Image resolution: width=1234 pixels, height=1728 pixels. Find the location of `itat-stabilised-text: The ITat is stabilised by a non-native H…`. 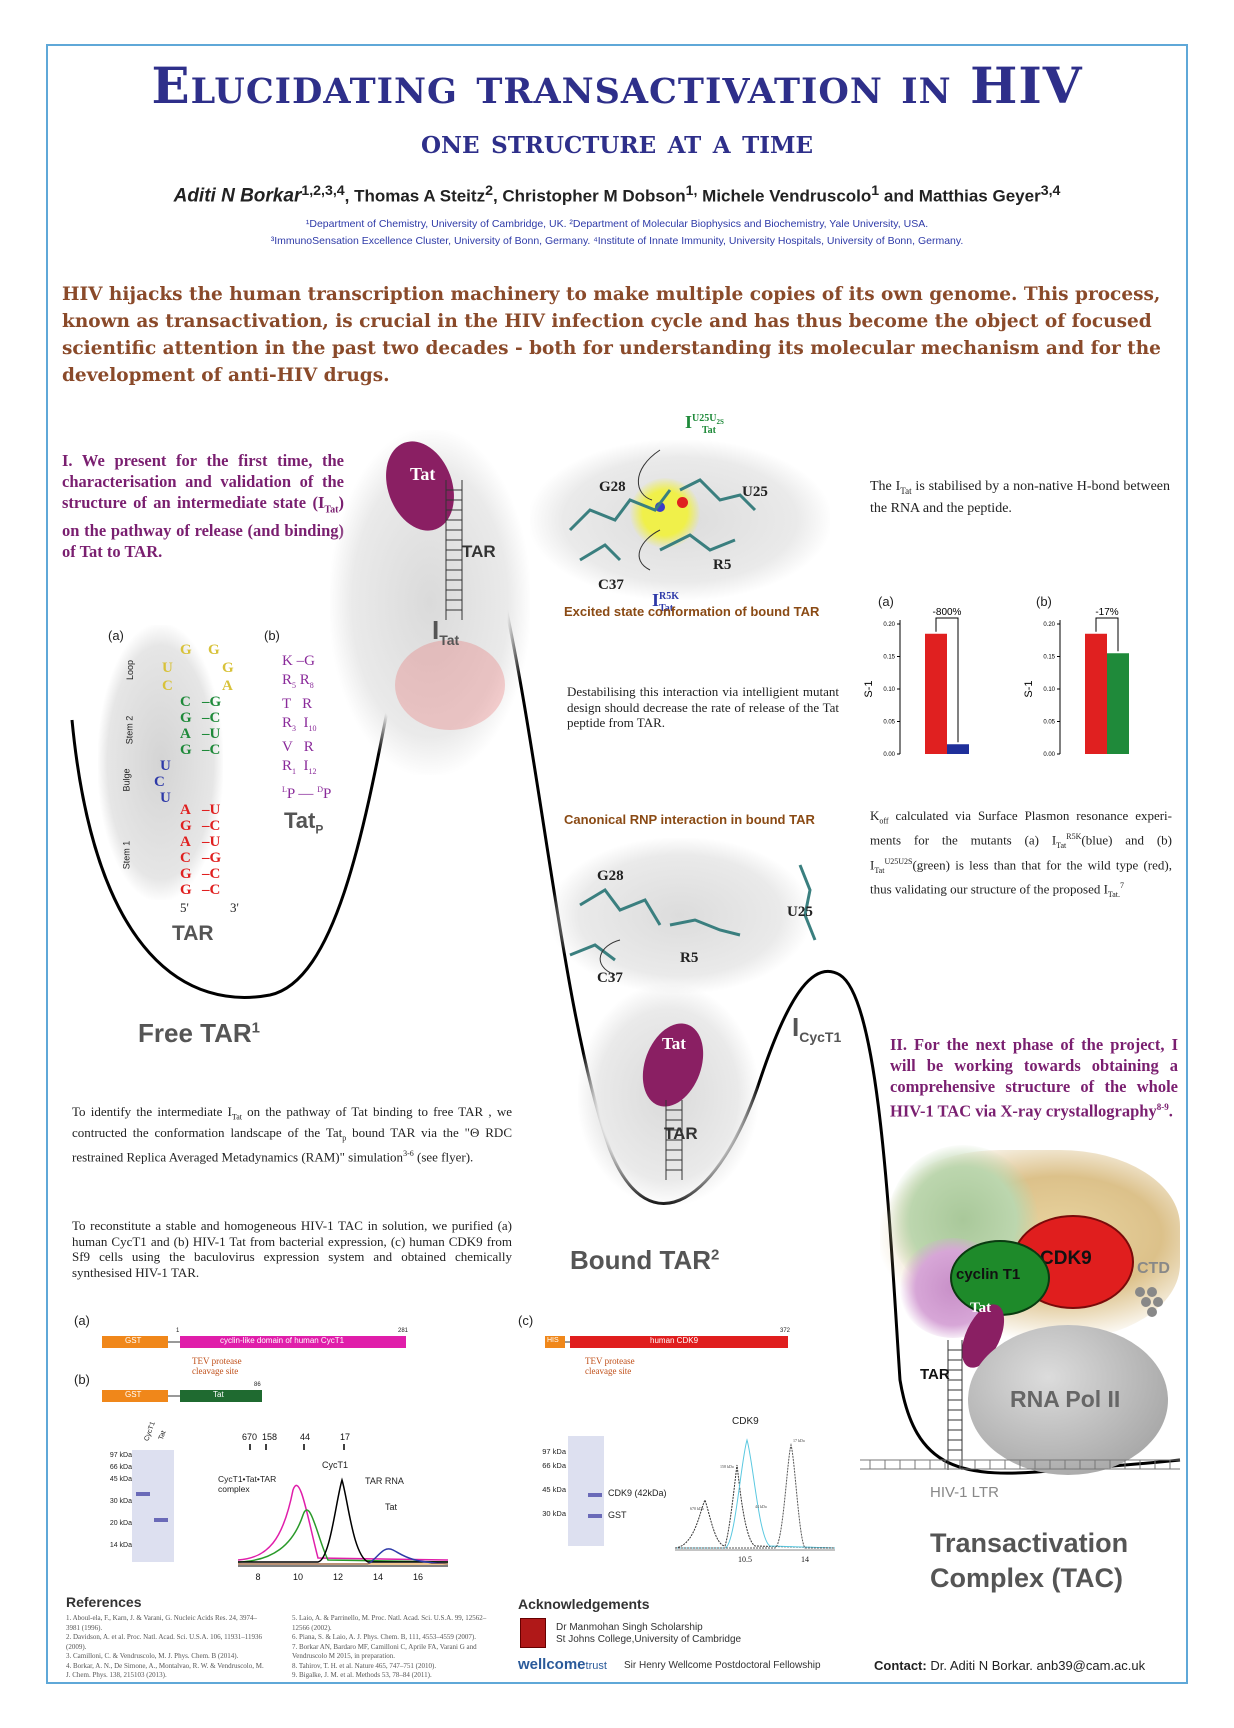

itat-stabilised-text: The ITat is stabilised by a non-native H… is located at coordinates (1020, 497).